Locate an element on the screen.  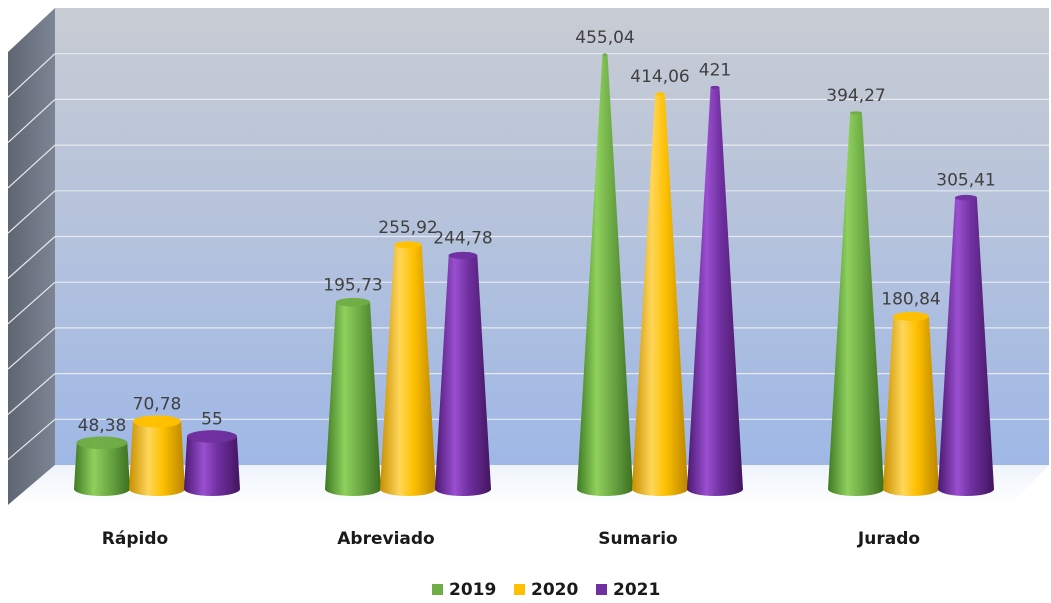
data-label: 455,04 is located at coordinates (604, 38).